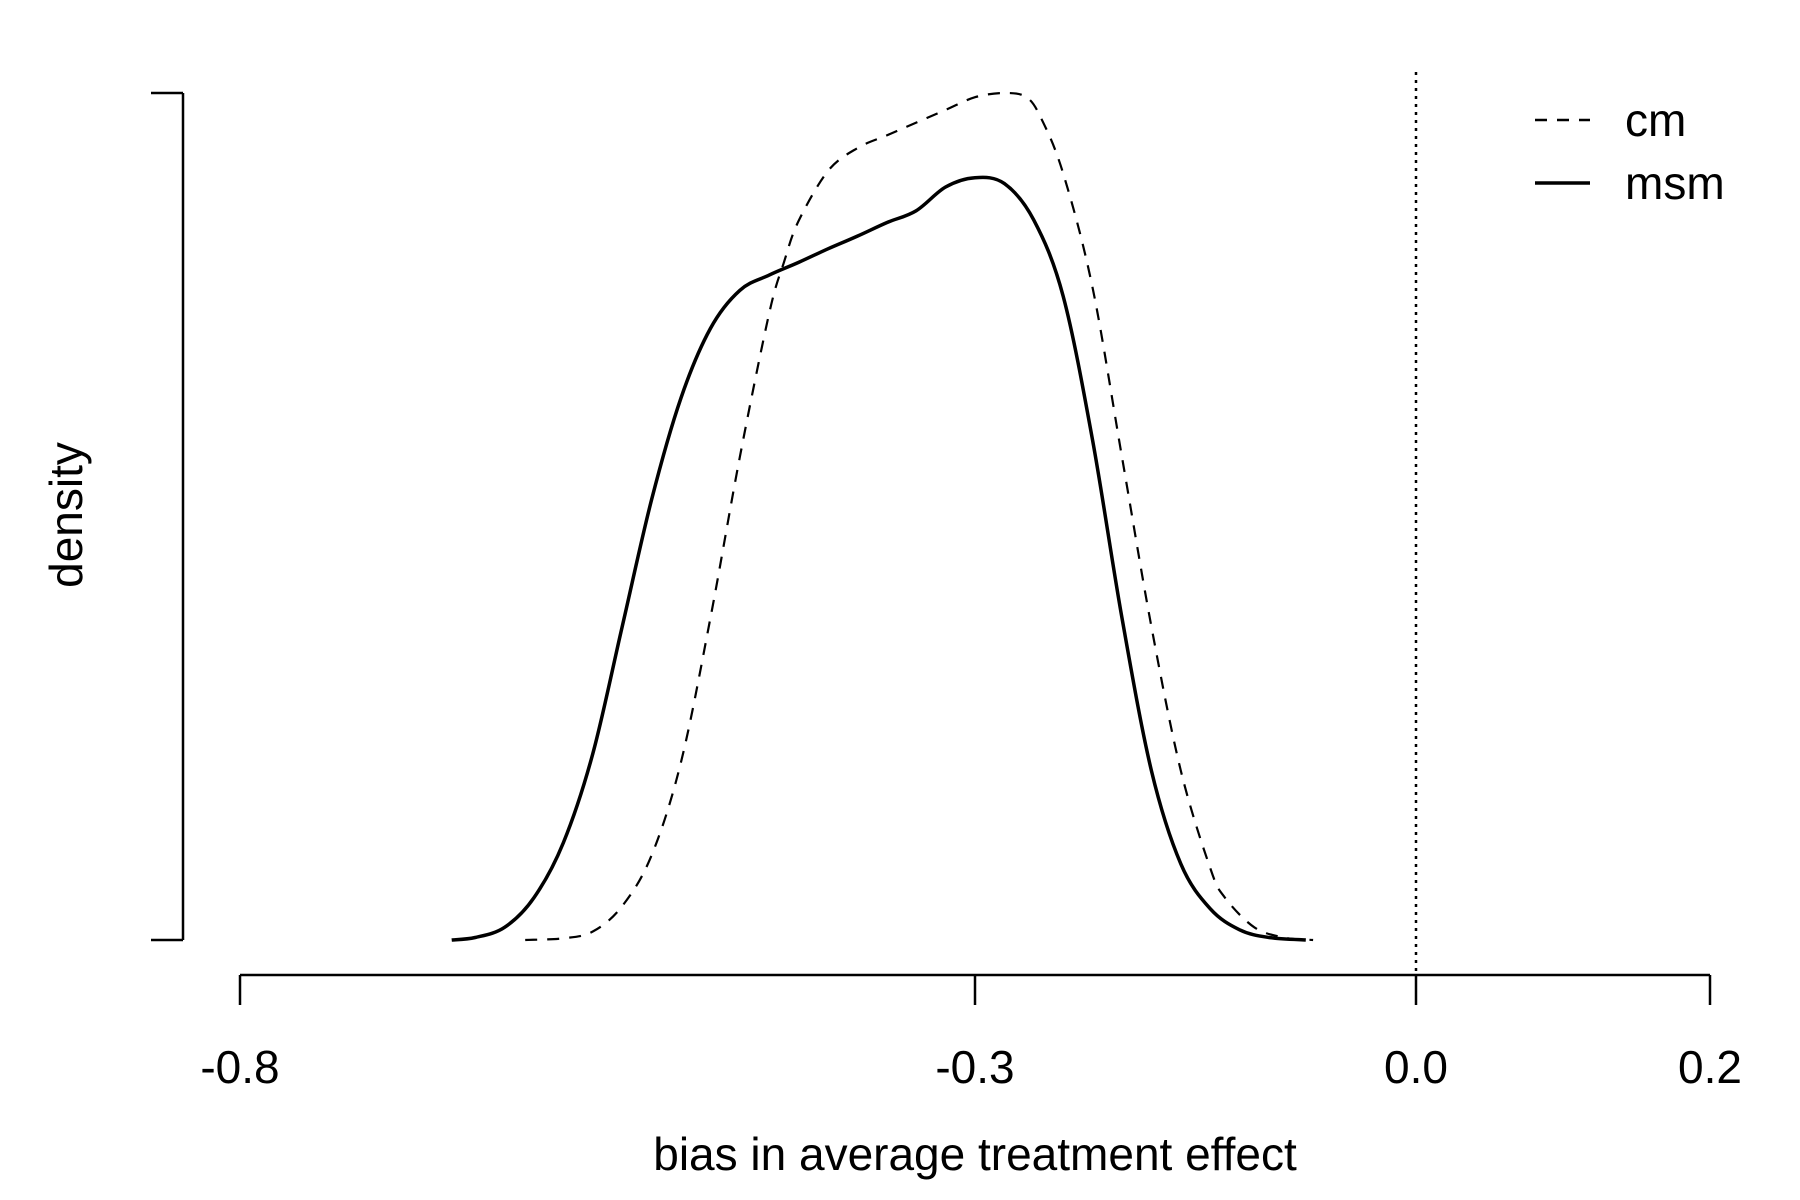 The height and width of the screenshot is (1200, 1800). Describe the element at coordinates (66, 515) in the screenshot. I see `y-axis-label: density` at that location.